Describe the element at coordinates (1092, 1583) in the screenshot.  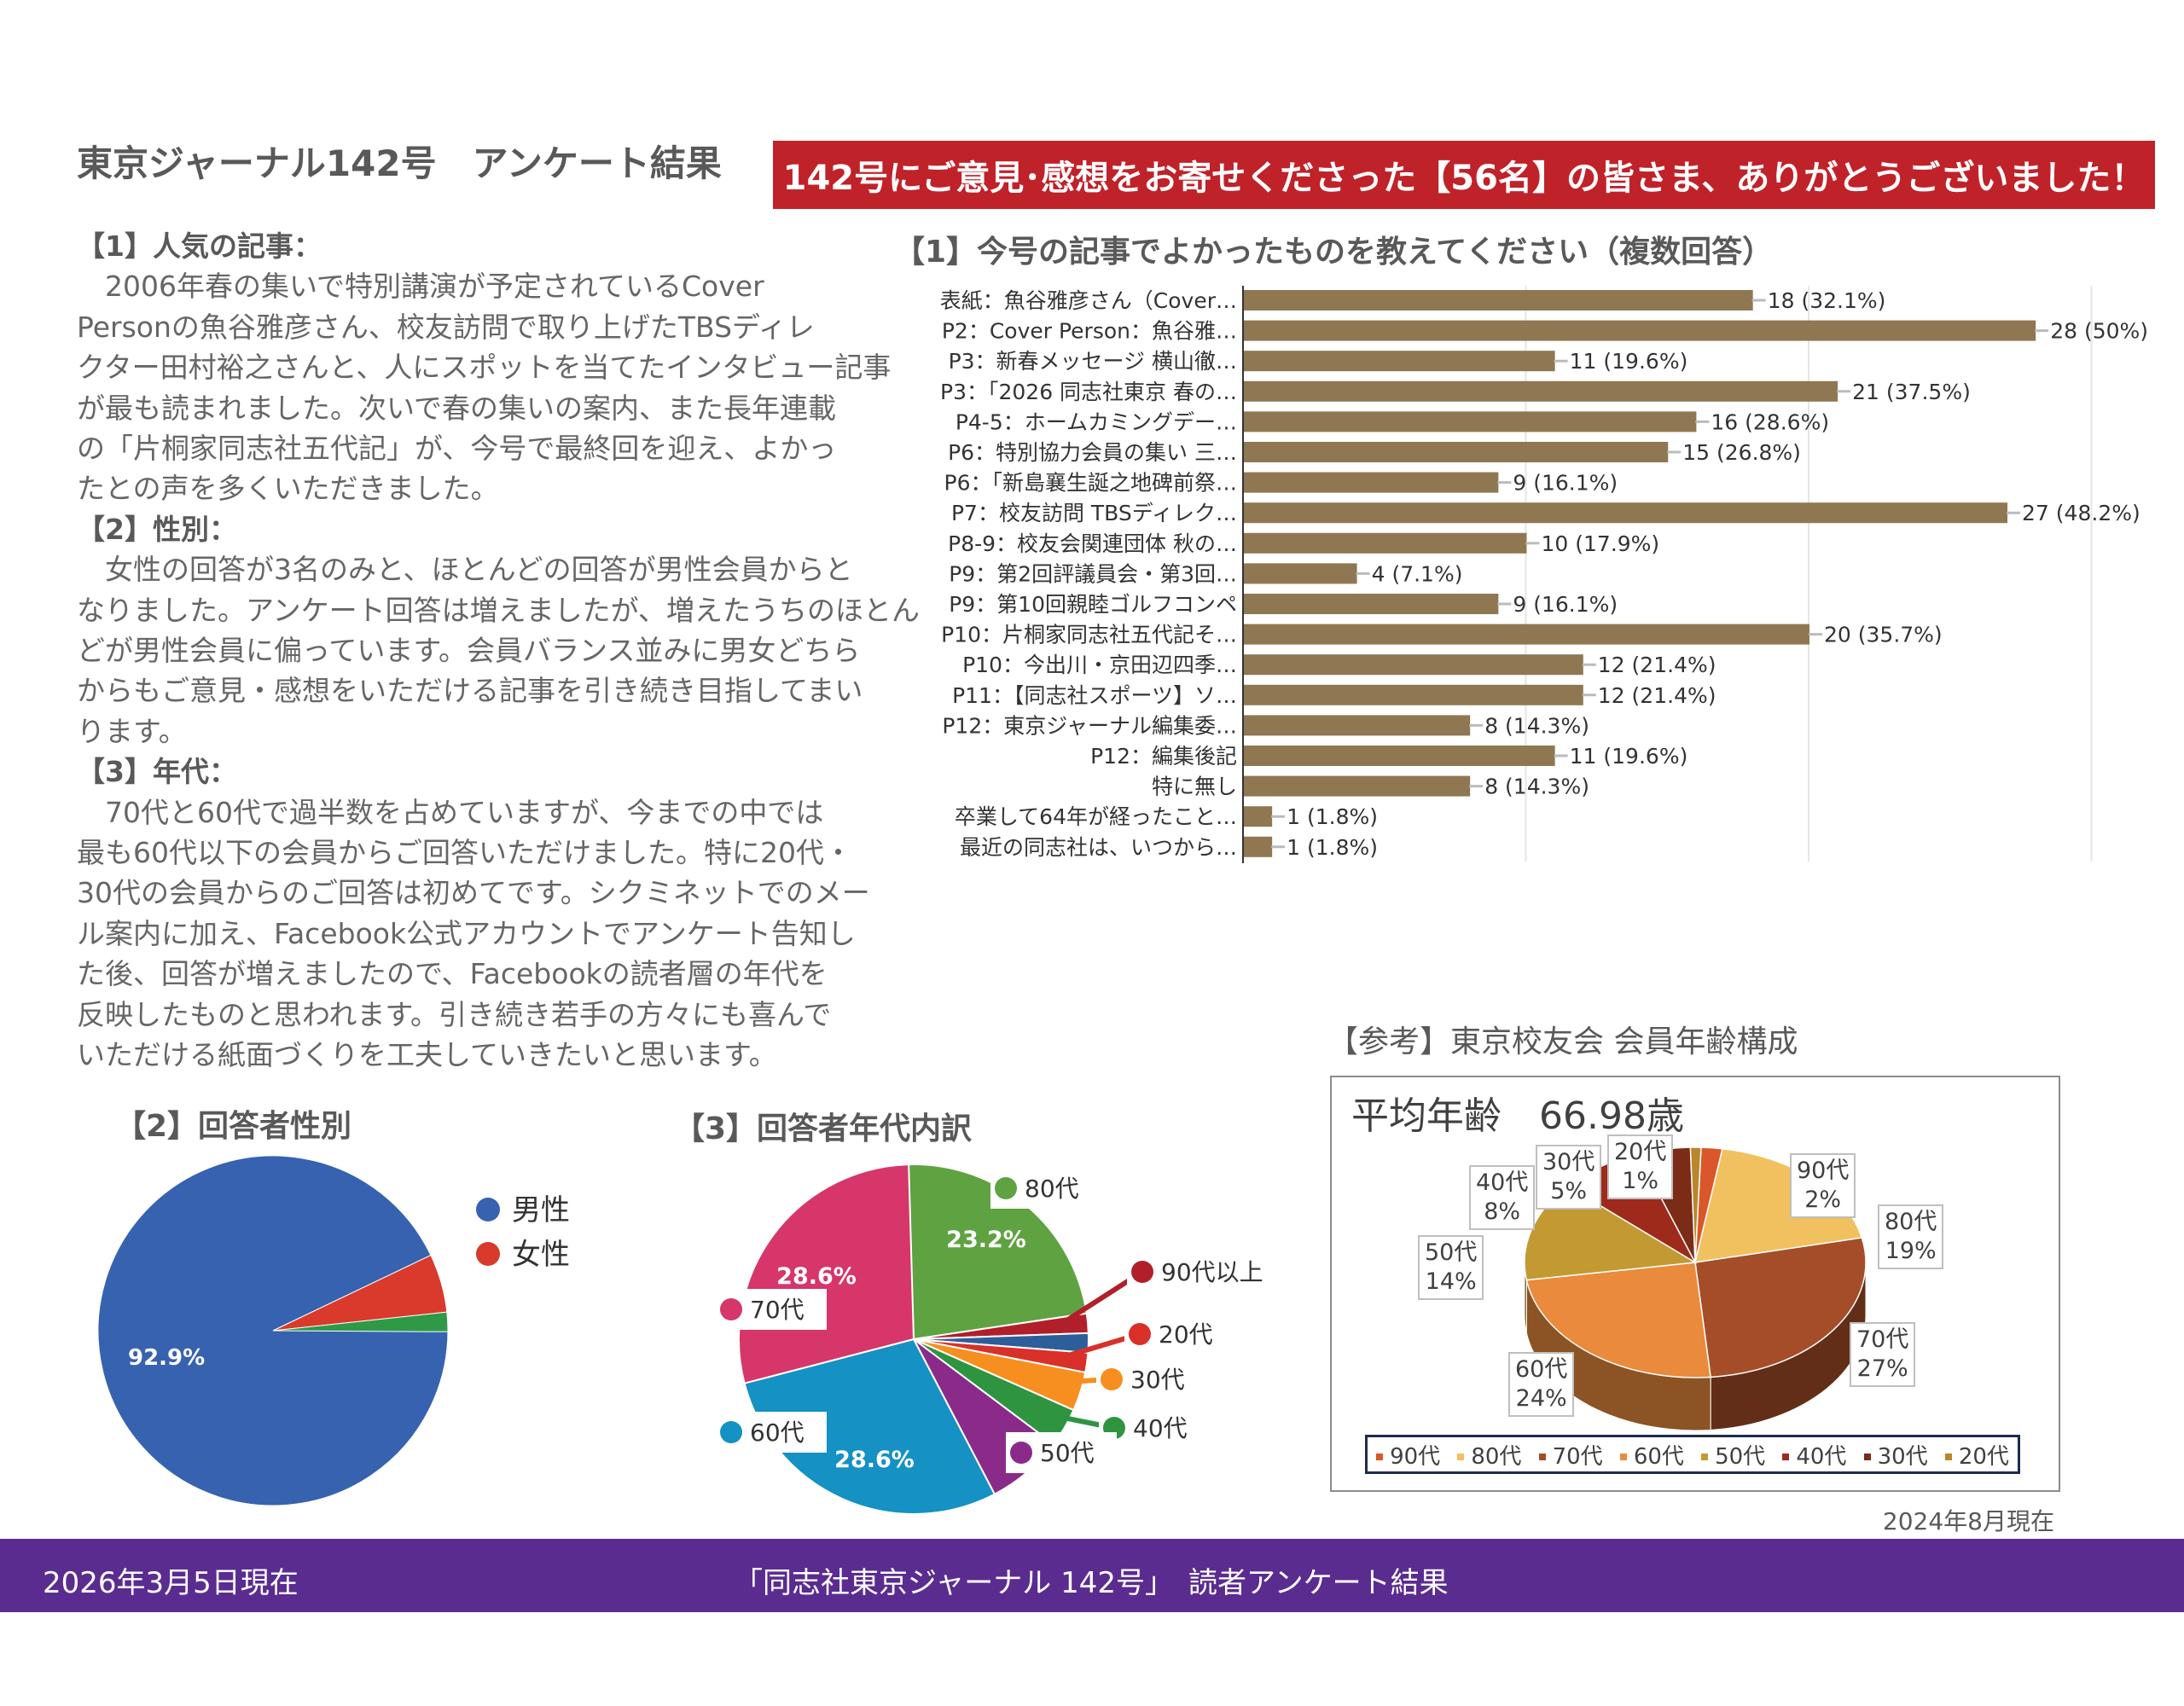
I see `footer-title: 「同志社東京ジャーナル 142号」 読者アンケート結果` at that location.